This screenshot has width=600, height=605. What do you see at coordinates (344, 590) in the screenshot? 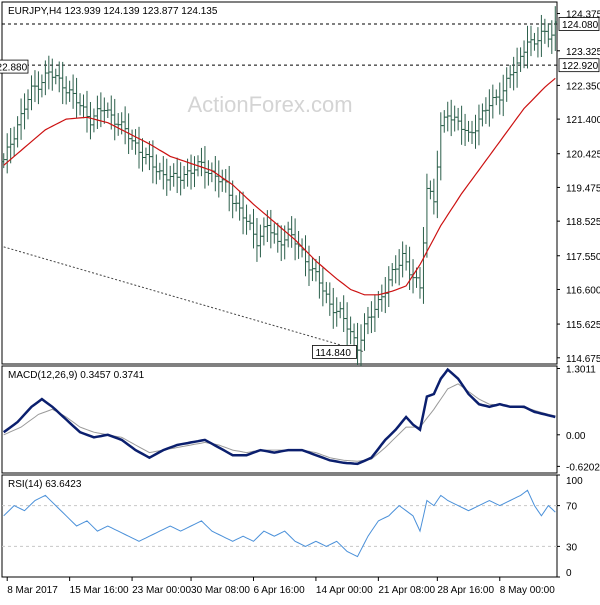
I see `time-axis-label: 14 Apr 00:00` at bounding box center [344, 590].